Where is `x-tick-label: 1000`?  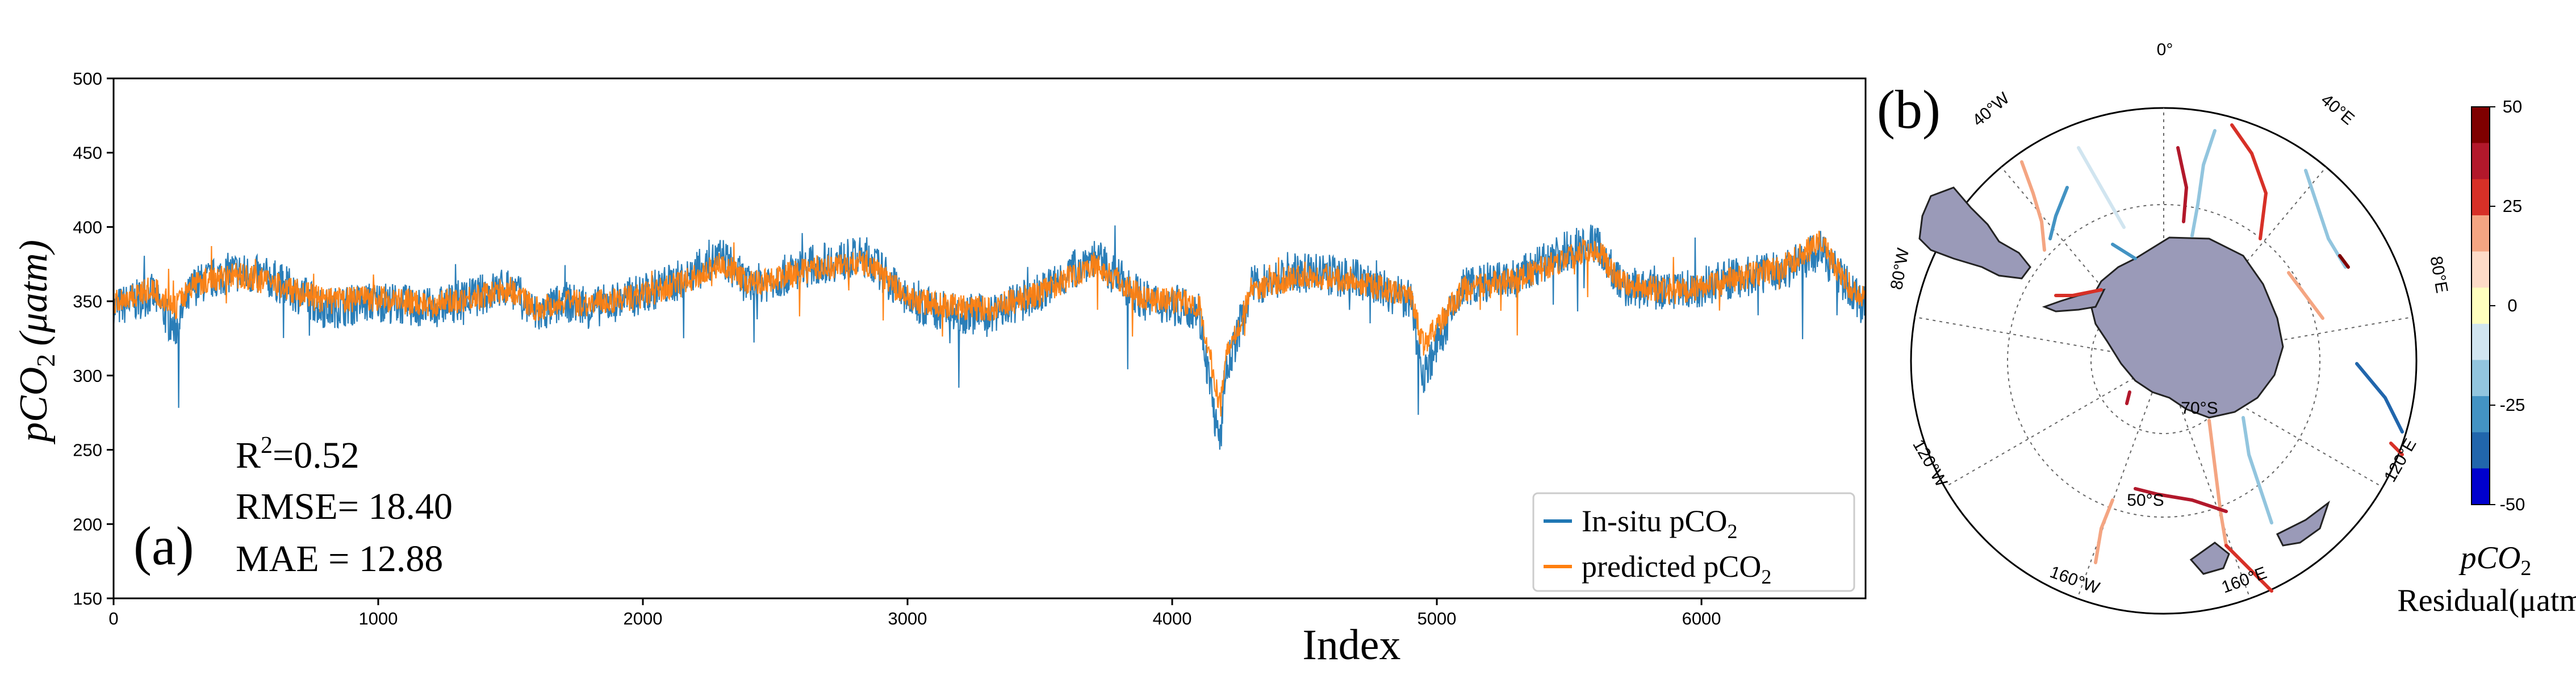
x-tick-label: 1000 is located at coordinates (378, 619).